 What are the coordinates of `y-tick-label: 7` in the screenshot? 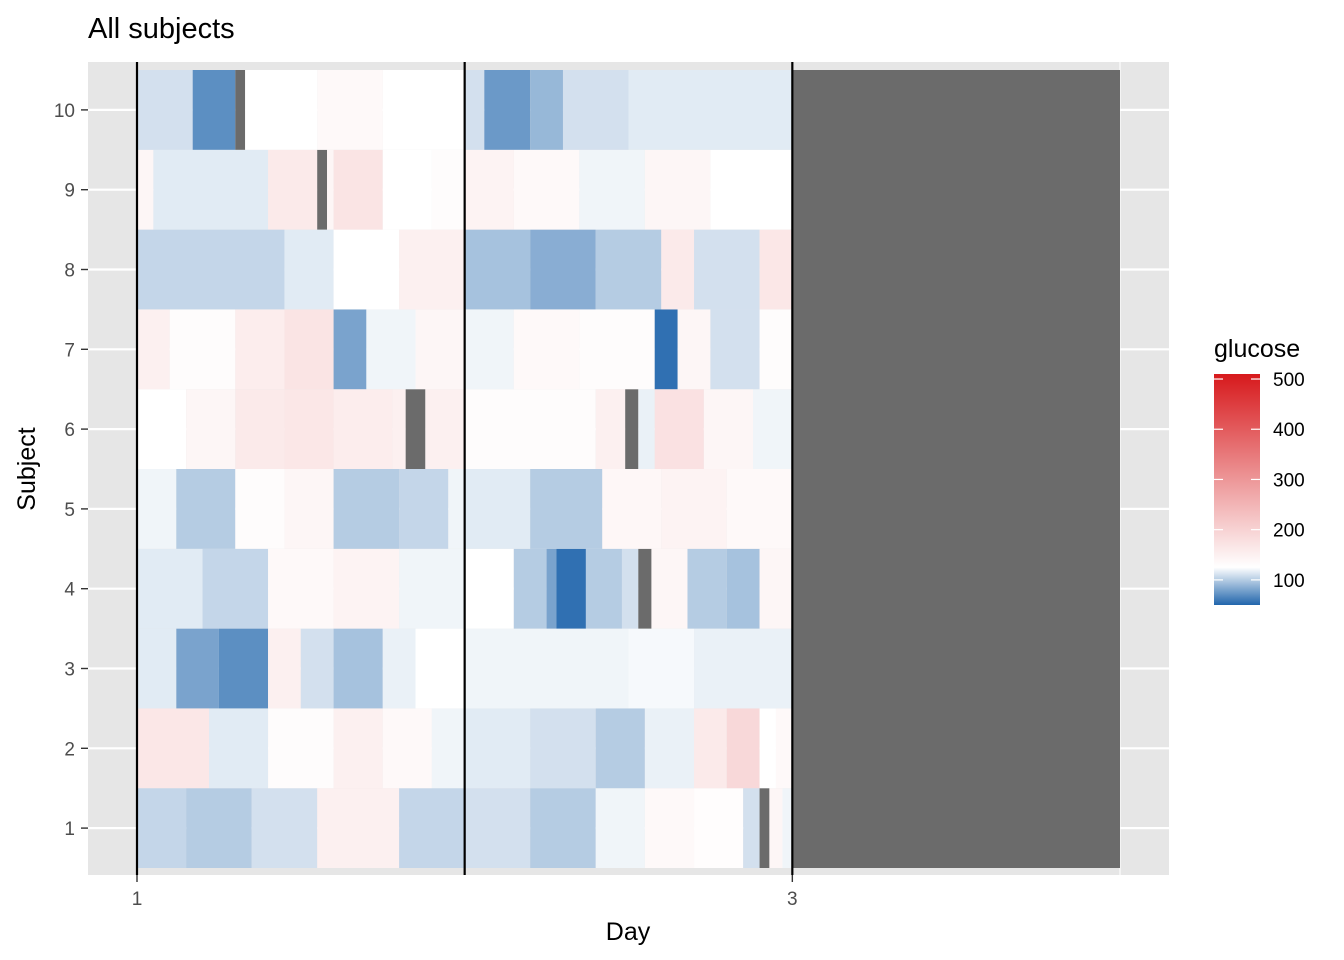 It's located at (69, 350).